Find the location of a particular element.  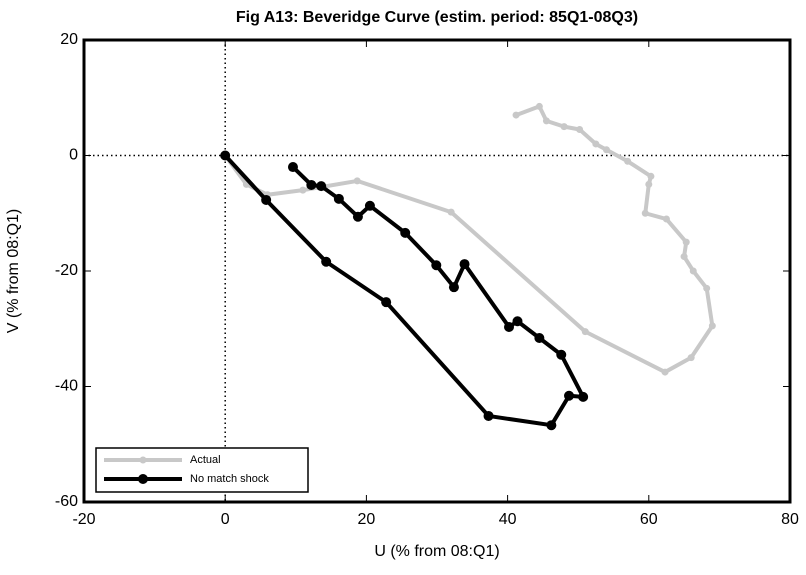

x-tick-label: 80 is located at coordinates (790, 519).